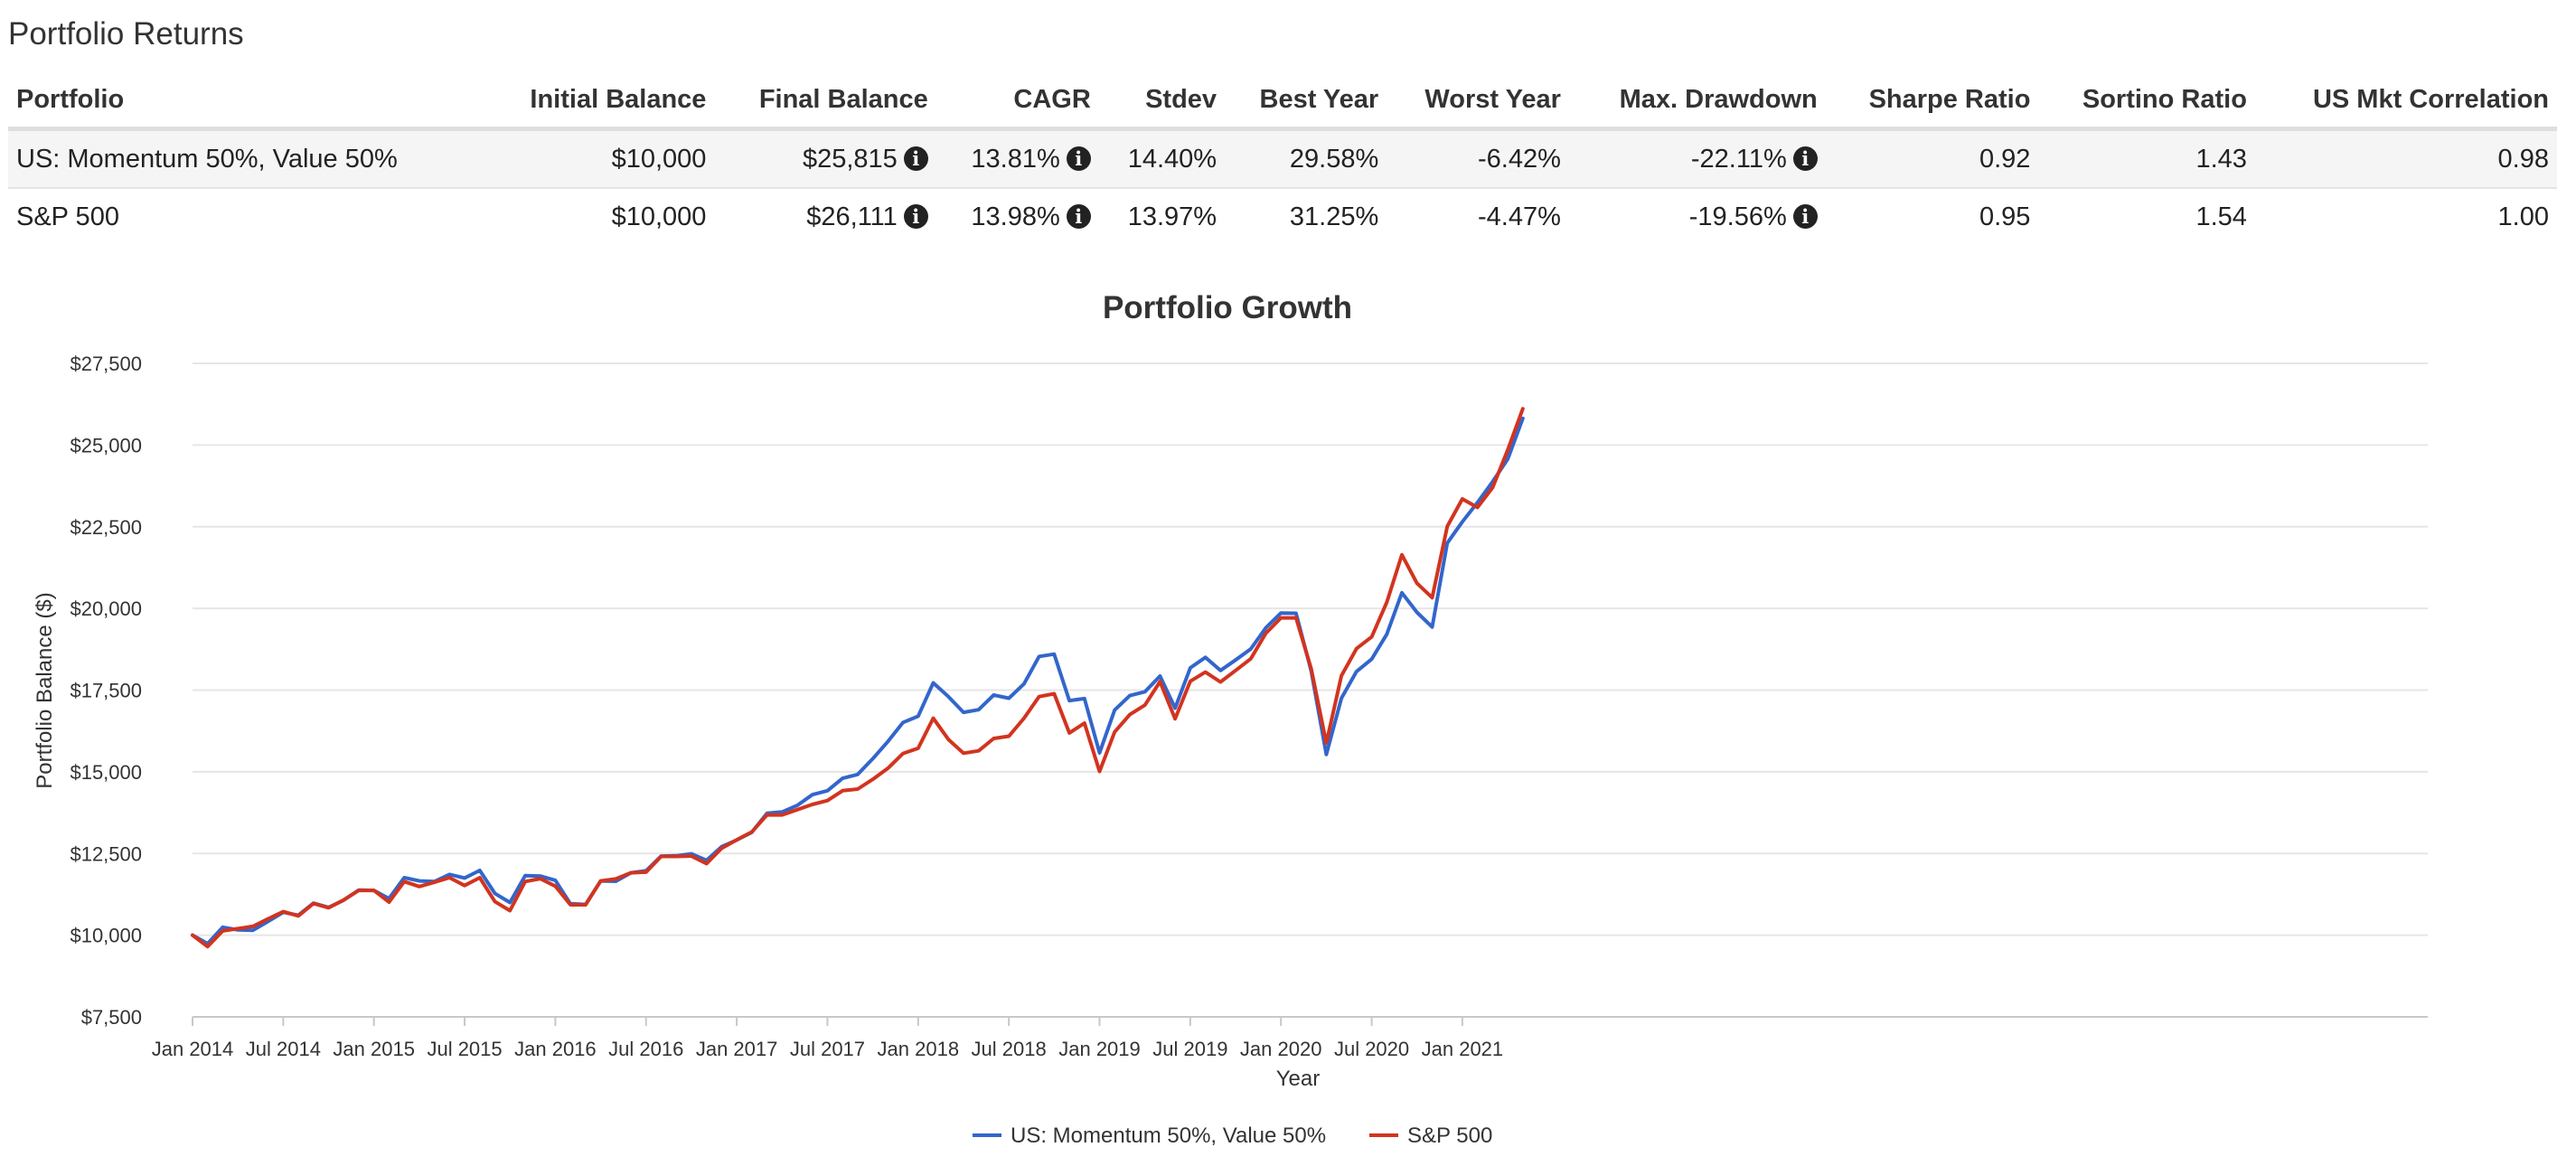  Describe the element at coordinates (68, 217) in the screenshot. I see `cell-portfolio: S&P 500` at that location.